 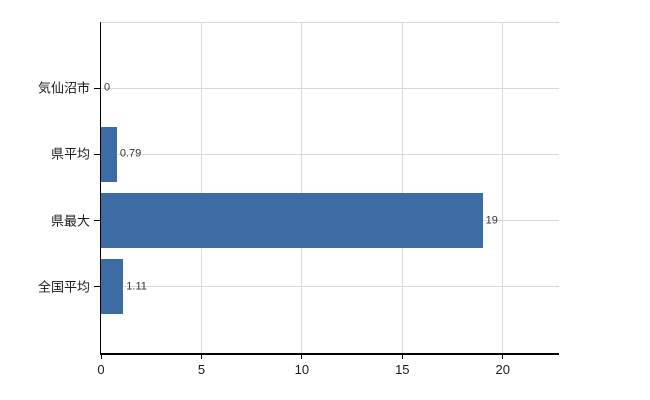 I want to click on category-label: 県最大, so click(x=70, y=221).